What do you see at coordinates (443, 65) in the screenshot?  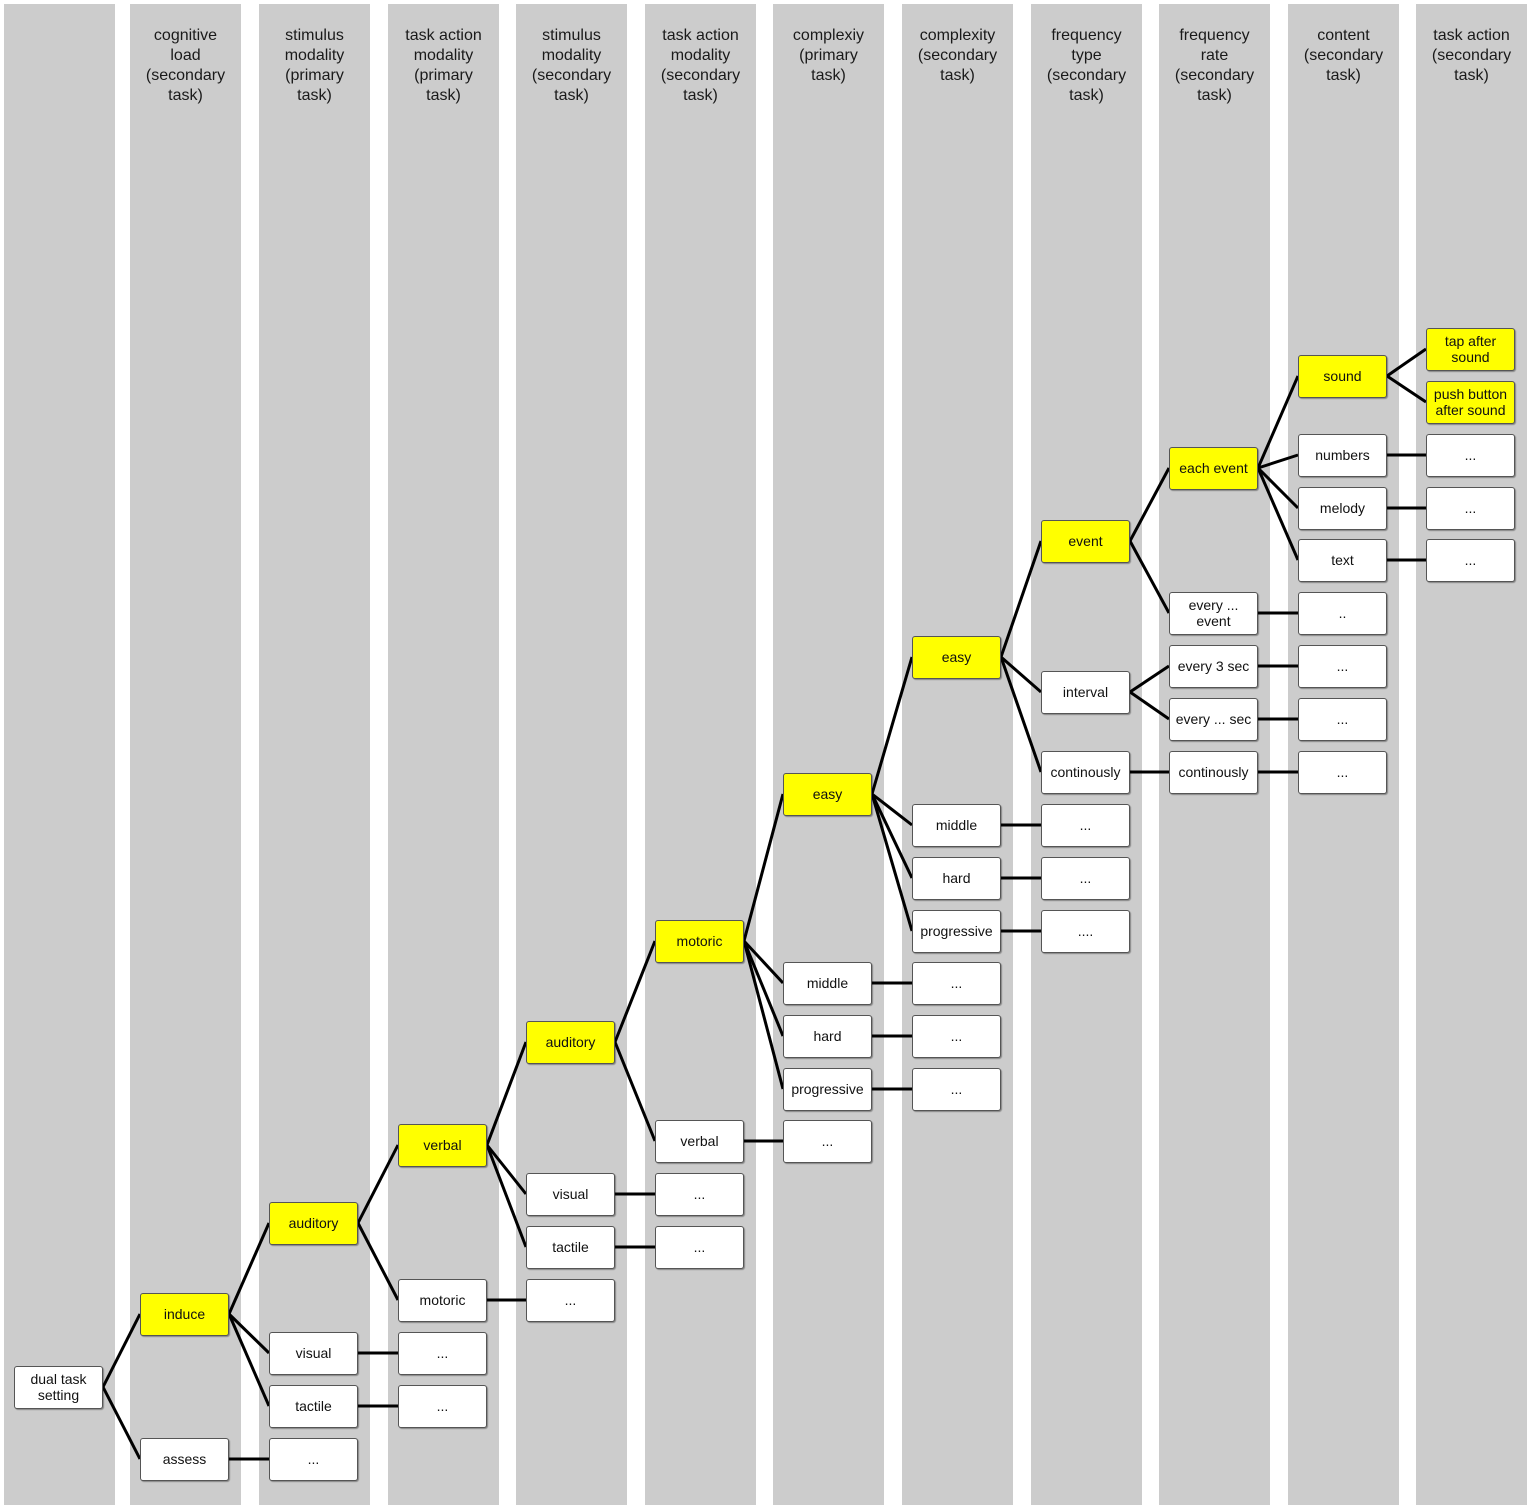 I see `column-header: task action modality (primary task)` at bounding box center [443, 65].